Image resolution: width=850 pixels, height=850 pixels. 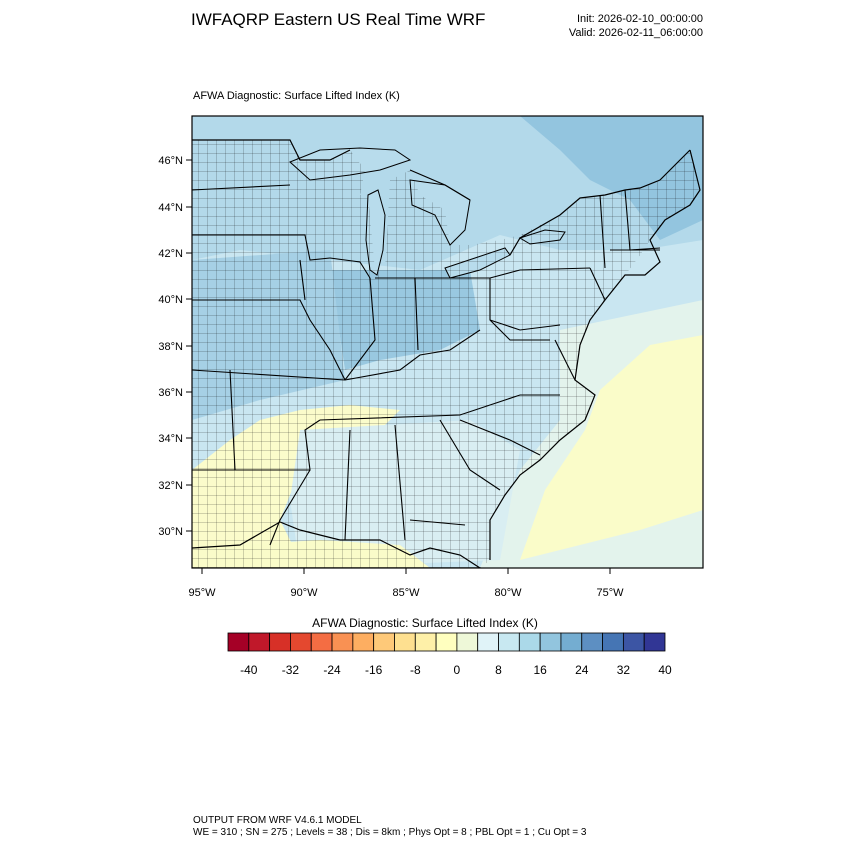 I want to click on footer-model: OUTPUT FROM WRF V4.6.1 MODEL, so click(x=277, y=820).